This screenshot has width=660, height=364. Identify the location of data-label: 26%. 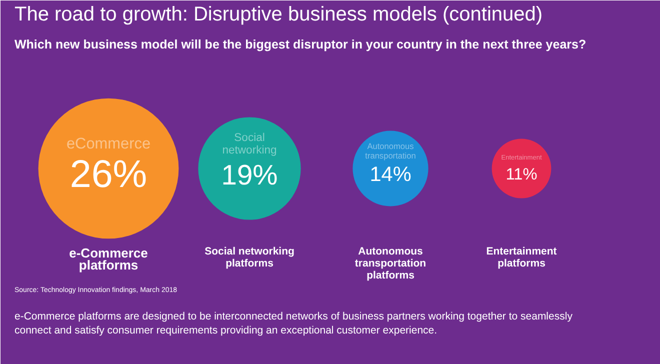
(109, 174).